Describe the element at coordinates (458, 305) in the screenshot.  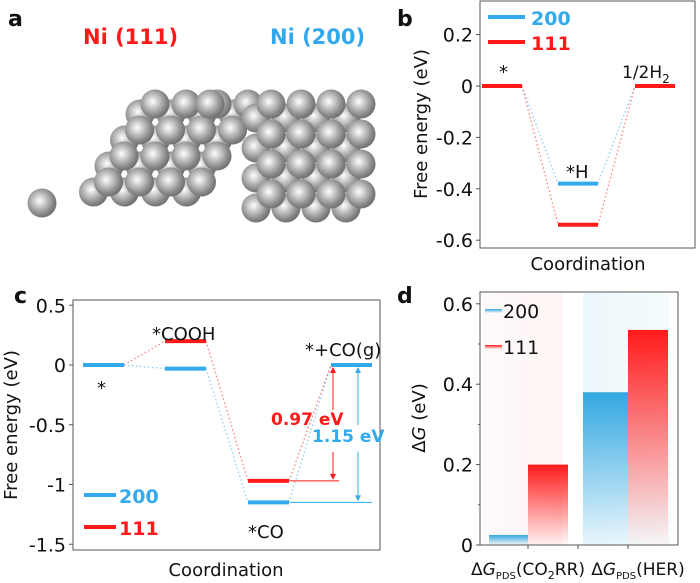
I see `y-tick-label: 0.6` at that location.